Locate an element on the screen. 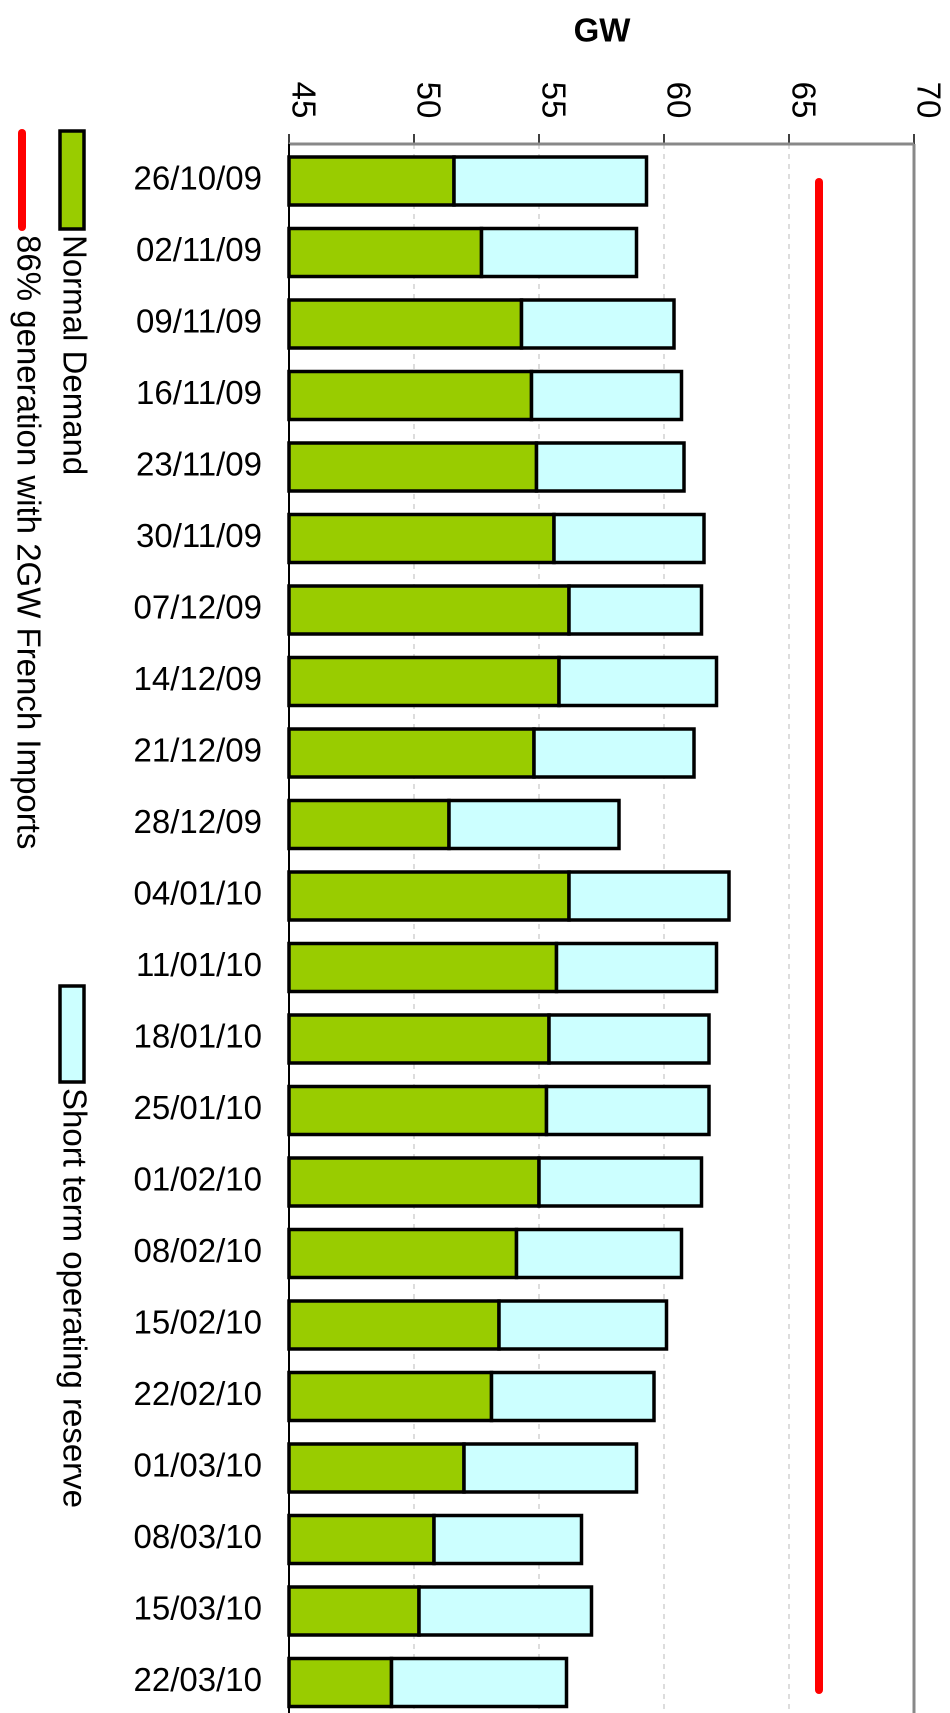 This screenshot has width=950, height=1713. y-tick-label: 04/01/10 is located at coordinates (198, 893).